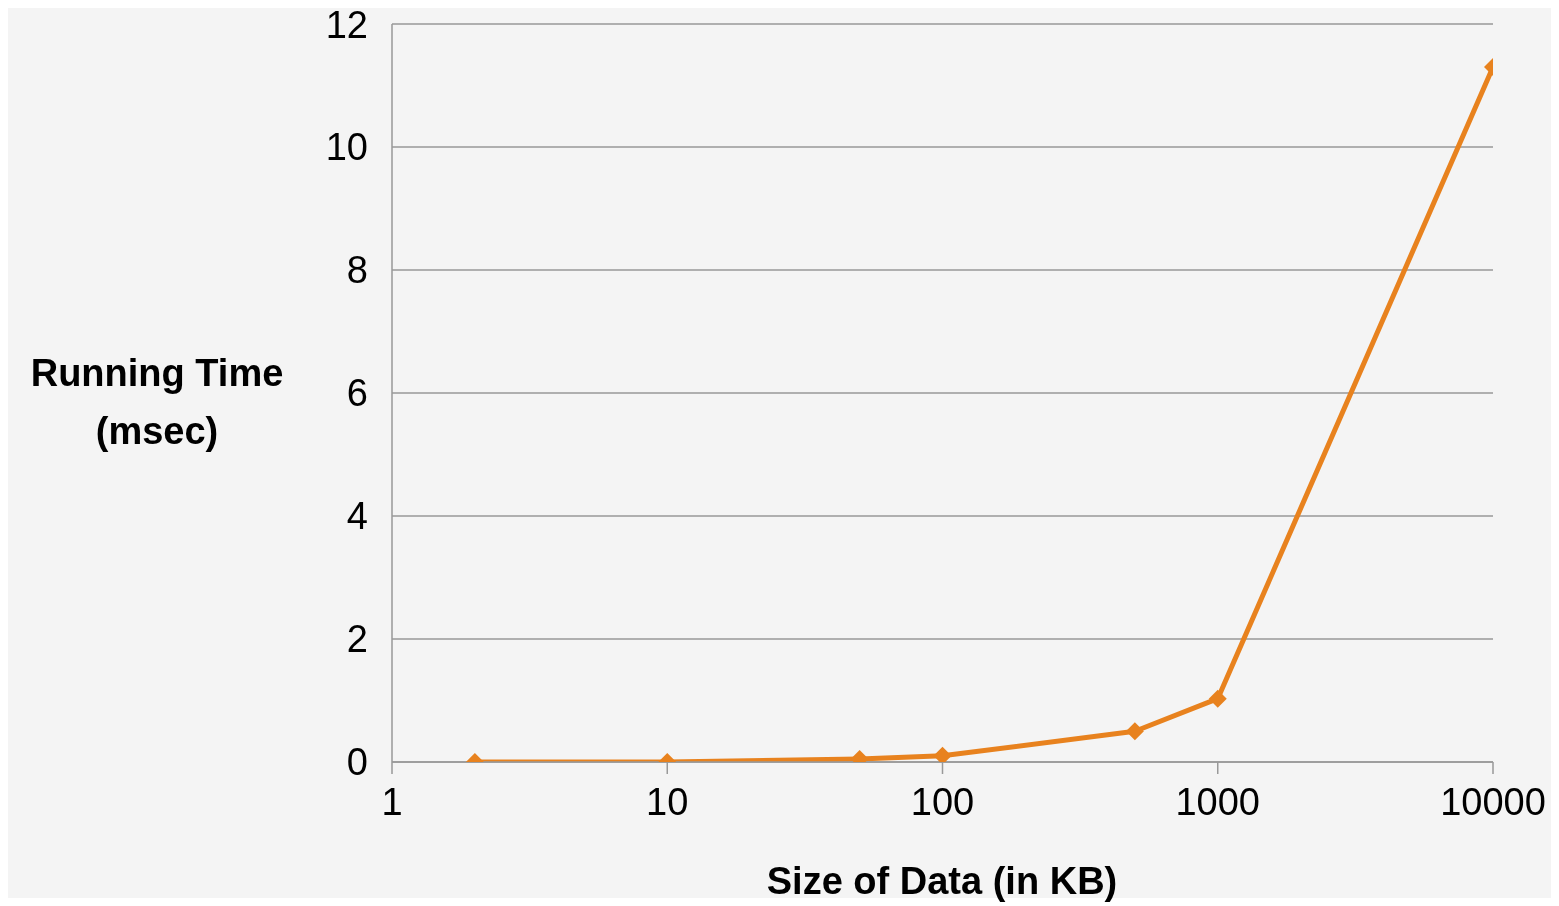 This screenshot has height=906, width=1559. Describe the element at coordinates (346, 24) in the screenshot. I see `y-tick-label: 12` at that location.